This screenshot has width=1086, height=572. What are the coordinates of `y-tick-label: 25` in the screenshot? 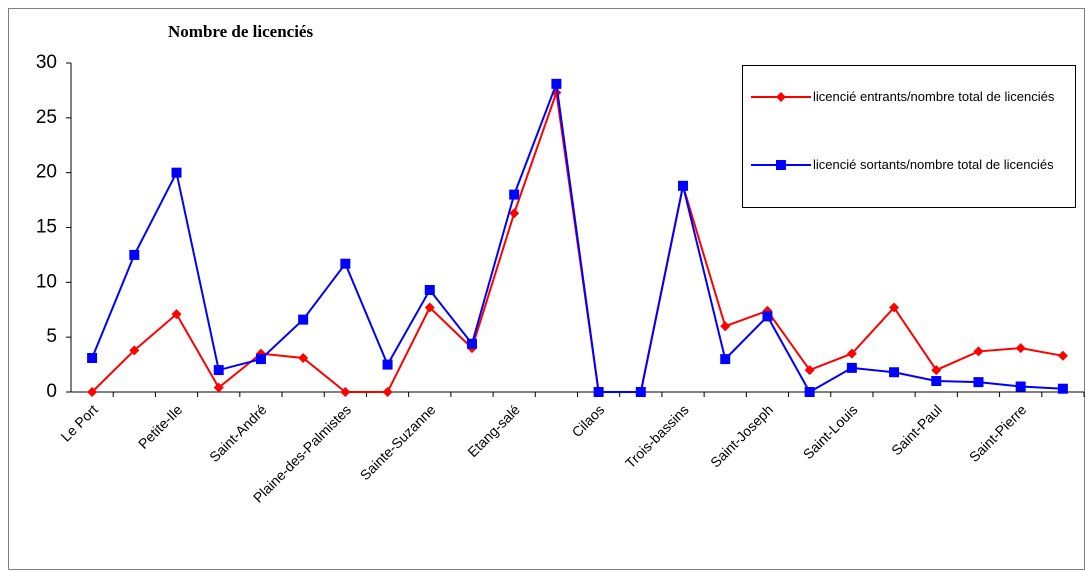 It's located at (46, 117).